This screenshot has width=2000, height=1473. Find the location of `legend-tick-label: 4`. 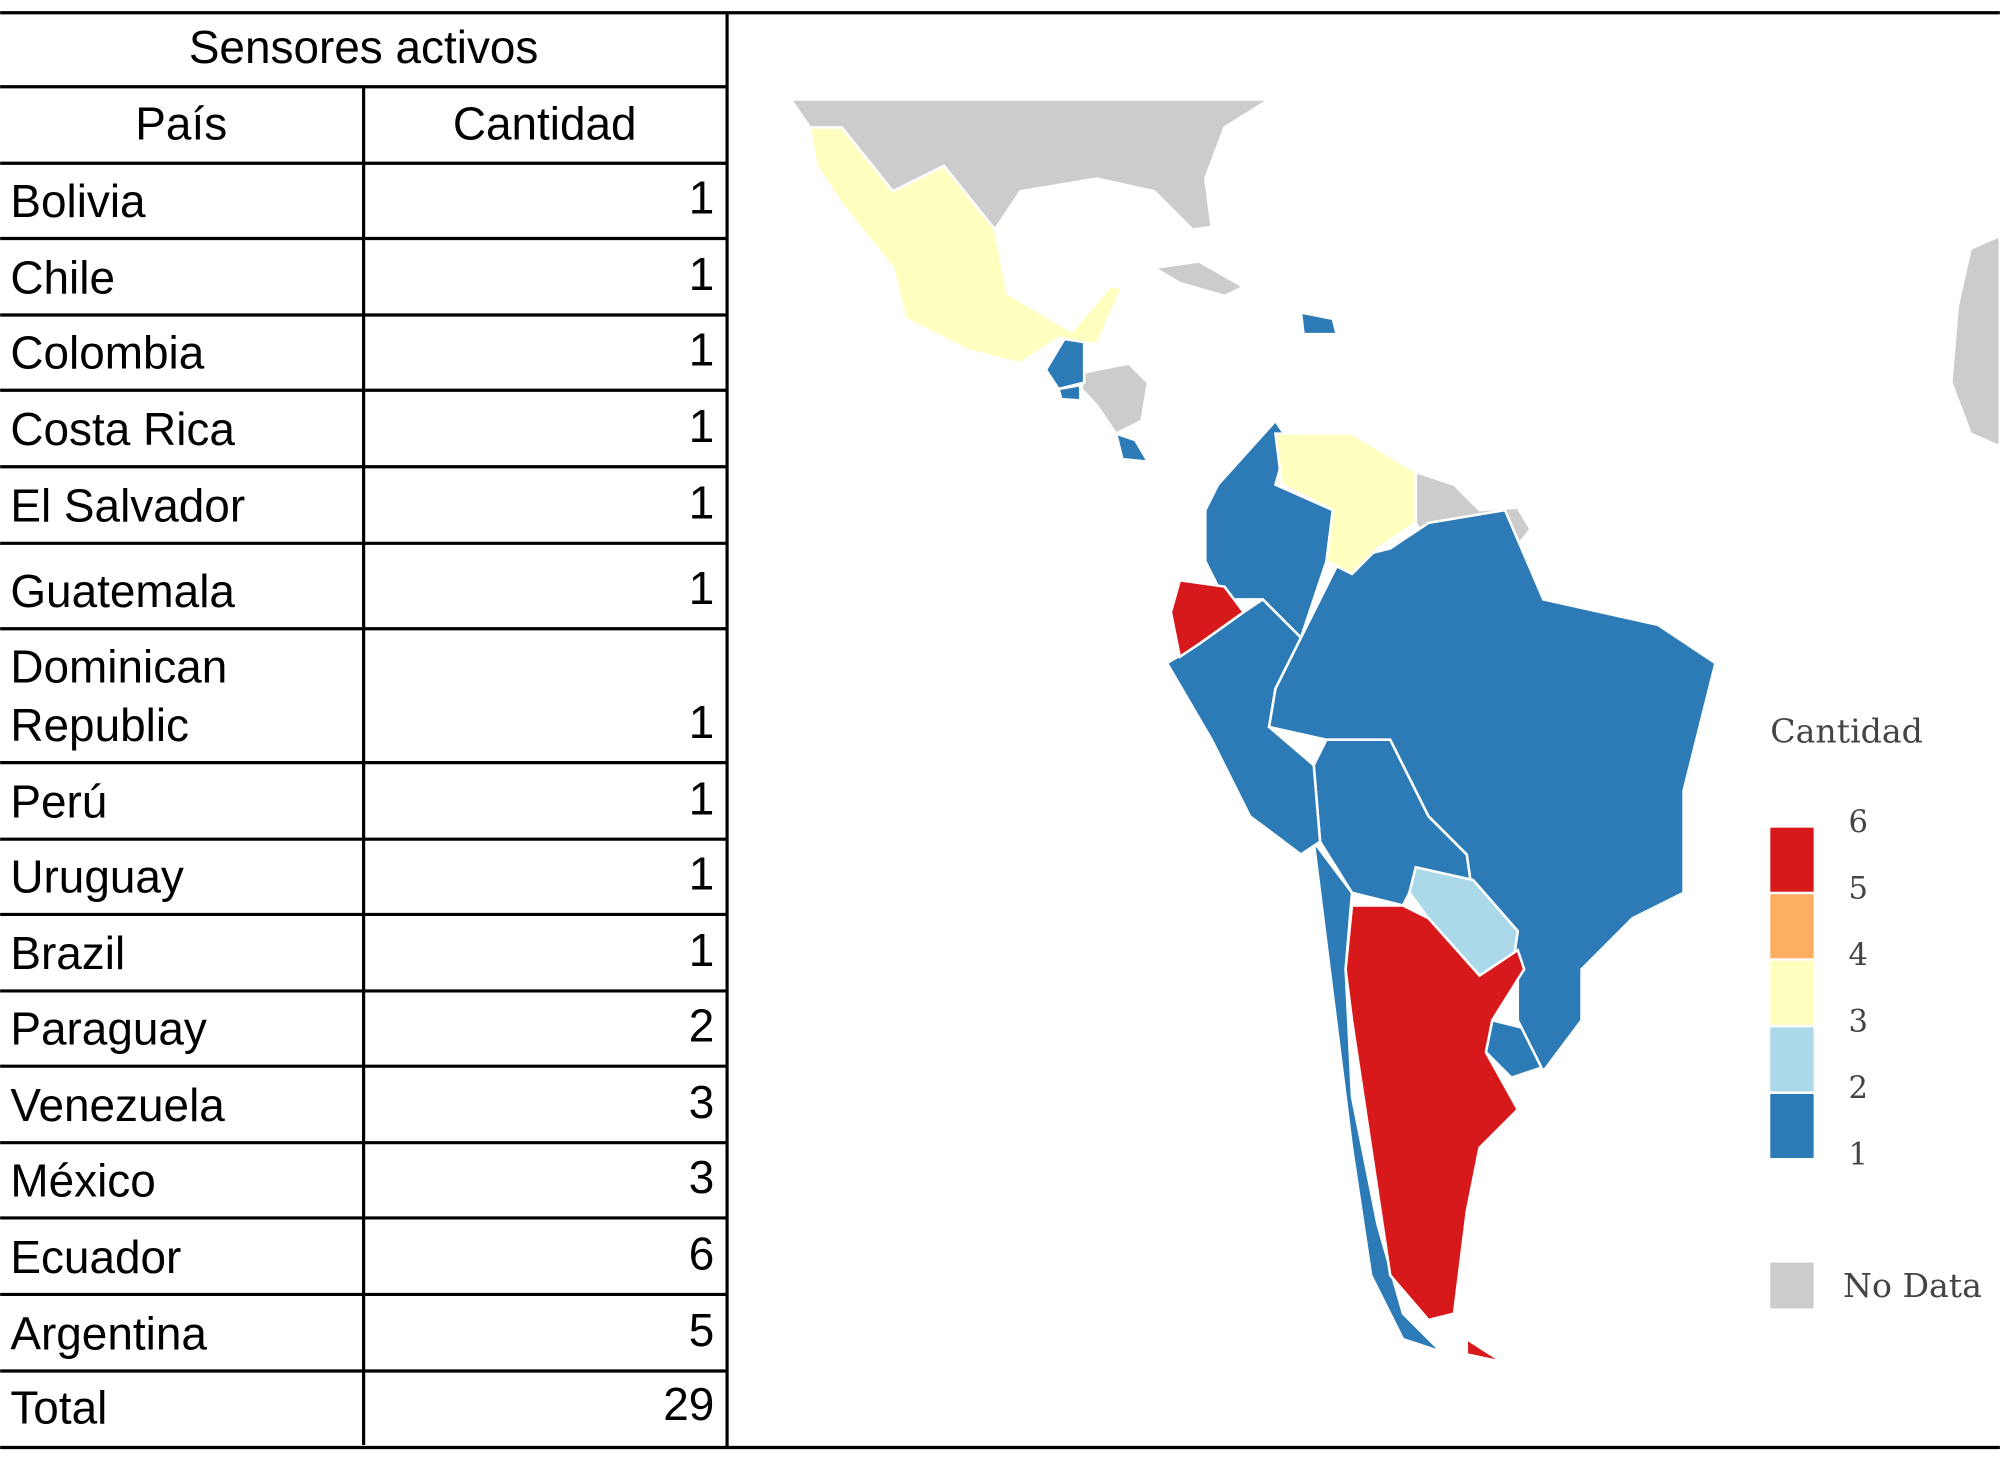

legend-tick-label: 4 is located at coordinates (1858, 955).